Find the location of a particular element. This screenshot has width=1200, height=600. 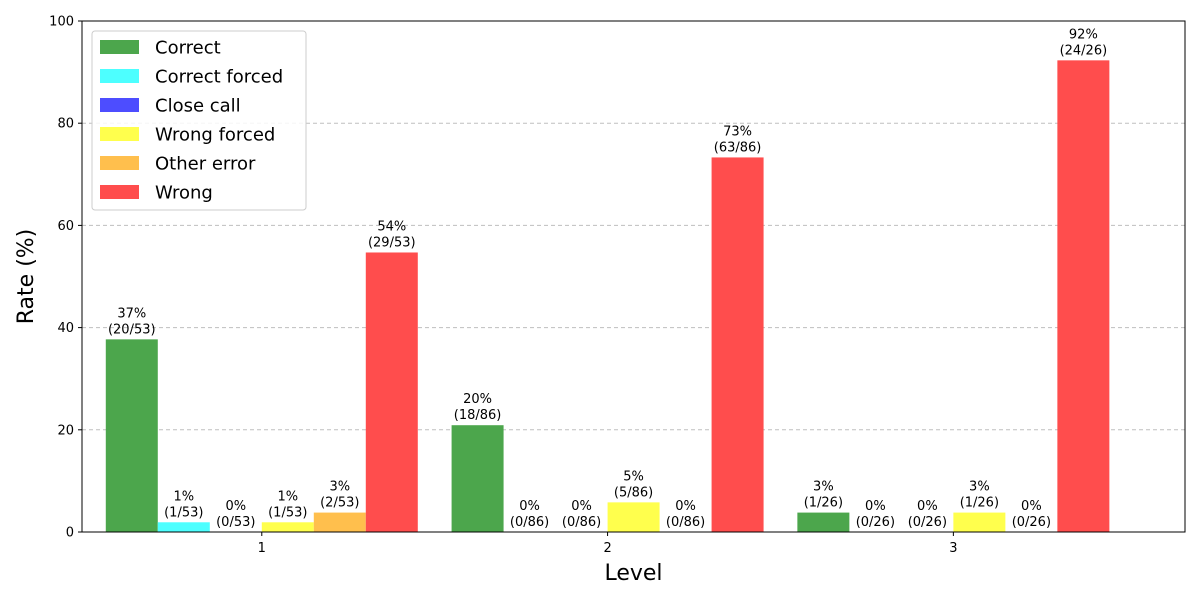

data-label-count: (18/86) is located at coordinates (478, 415).